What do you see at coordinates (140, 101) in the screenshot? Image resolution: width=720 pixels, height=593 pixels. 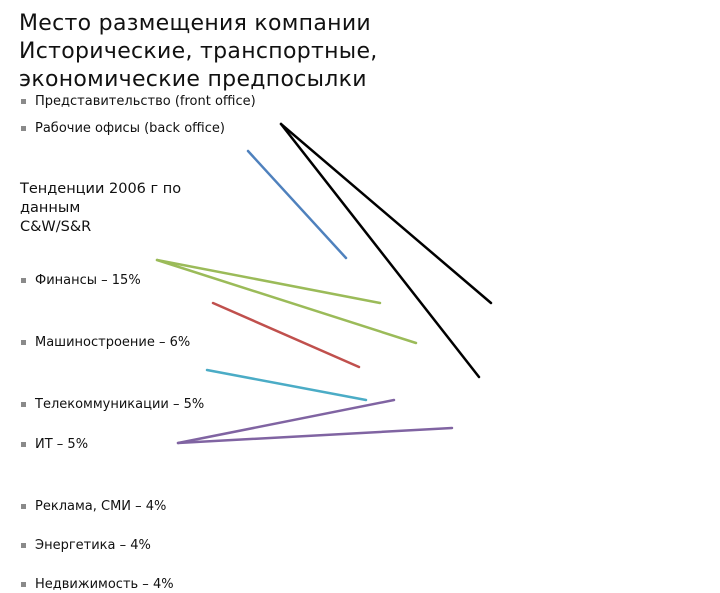 I see `list-item-front-office: Представительство (front office)` at bounding box center [140, 101].